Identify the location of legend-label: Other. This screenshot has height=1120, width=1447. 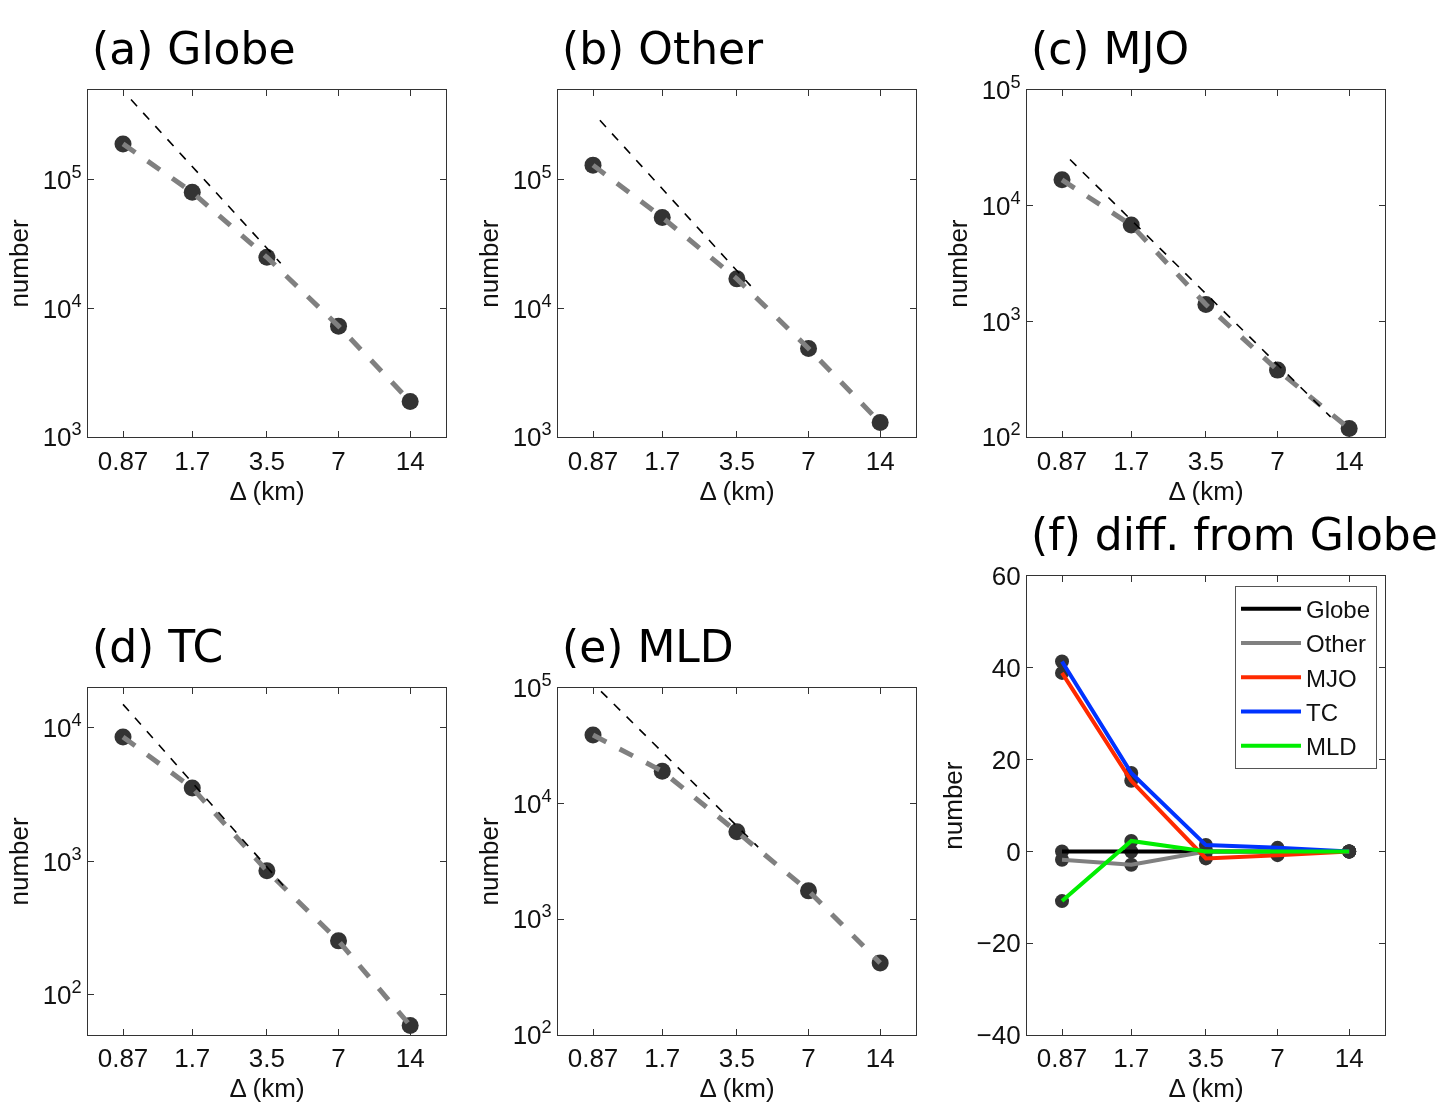
(1336, 644).